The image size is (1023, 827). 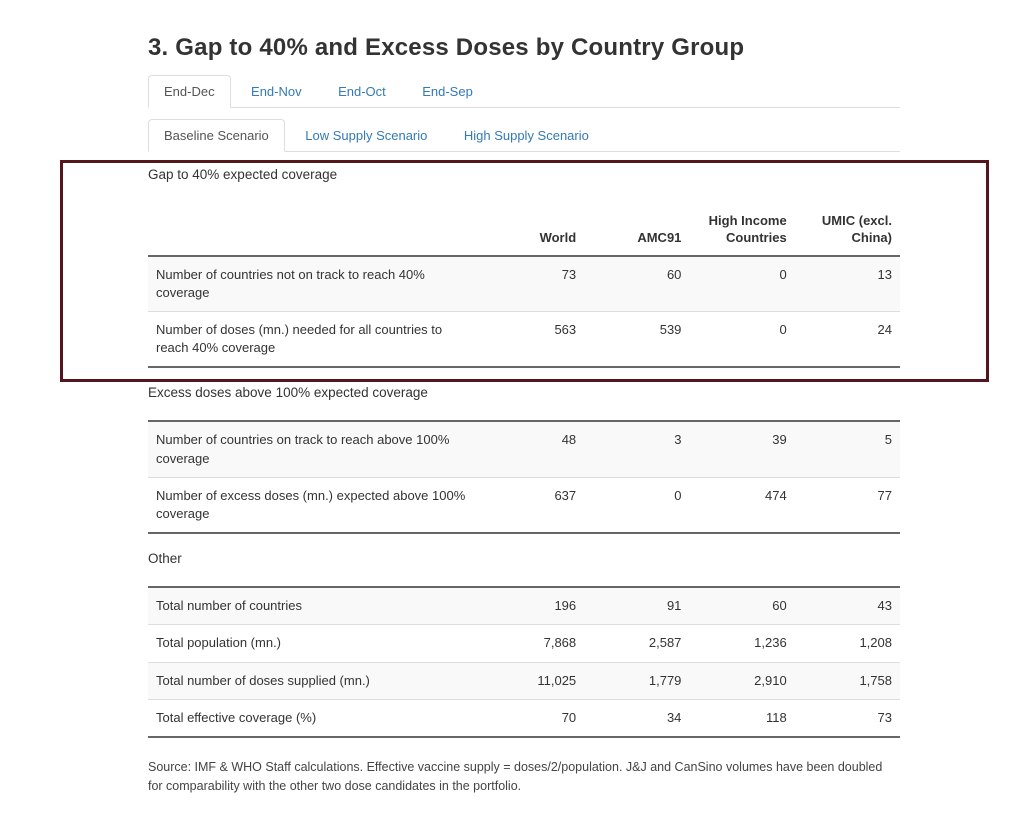 I want to click on tab-low-supply-scenario: Low Supply Scenario, so click(x=366, y=135).